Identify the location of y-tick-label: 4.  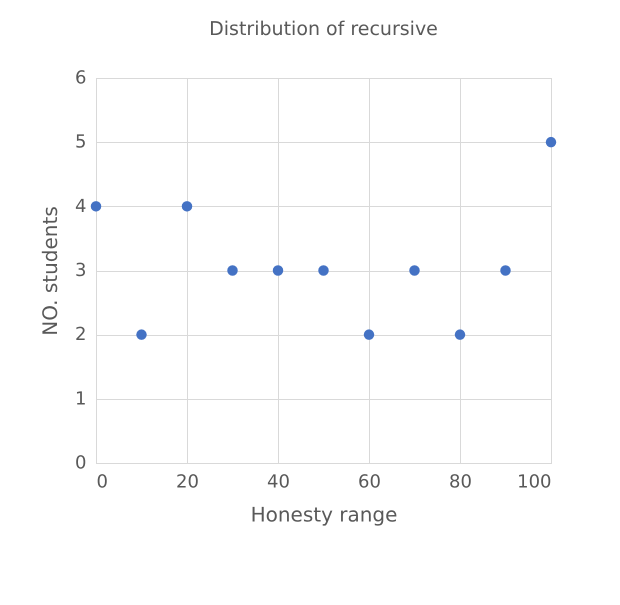
(80, 206).